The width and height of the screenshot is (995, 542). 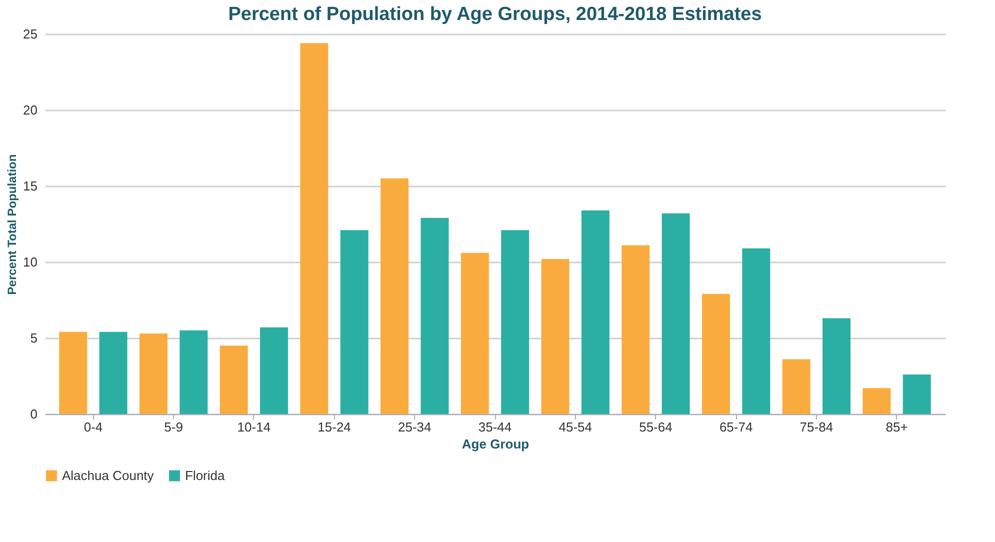 I want to click on x-tick-label: 65-74, so click(x=736, y=427).